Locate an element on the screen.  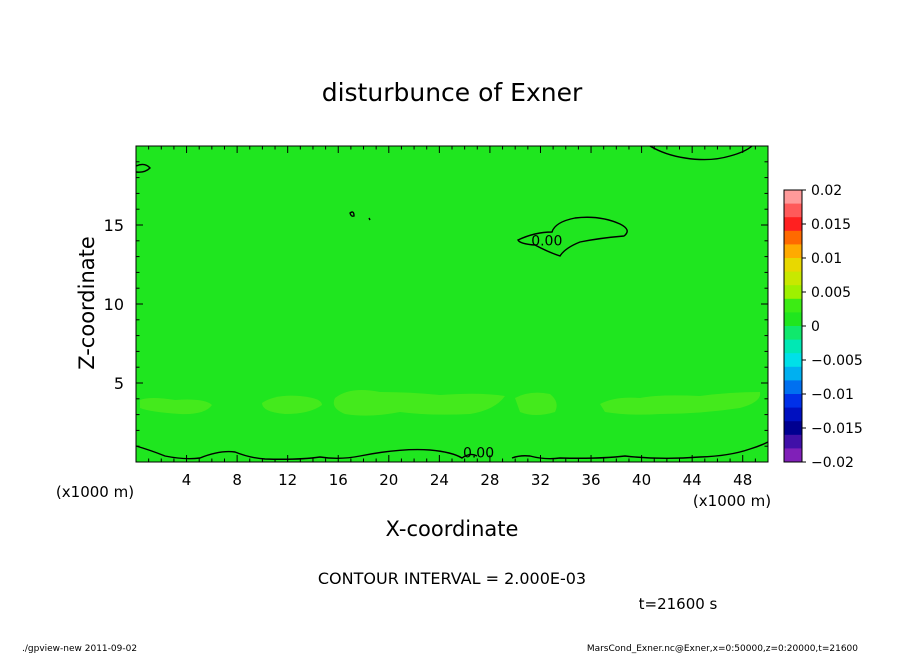
chart-title: disturbunce of Exner is located at coordinates (452, 92).